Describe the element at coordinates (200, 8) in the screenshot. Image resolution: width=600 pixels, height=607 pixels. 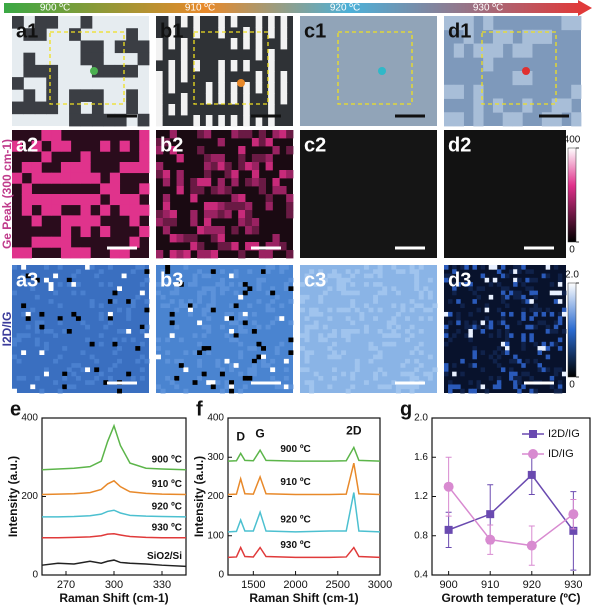
I see `temperature-label: 910 ºC` at that location.